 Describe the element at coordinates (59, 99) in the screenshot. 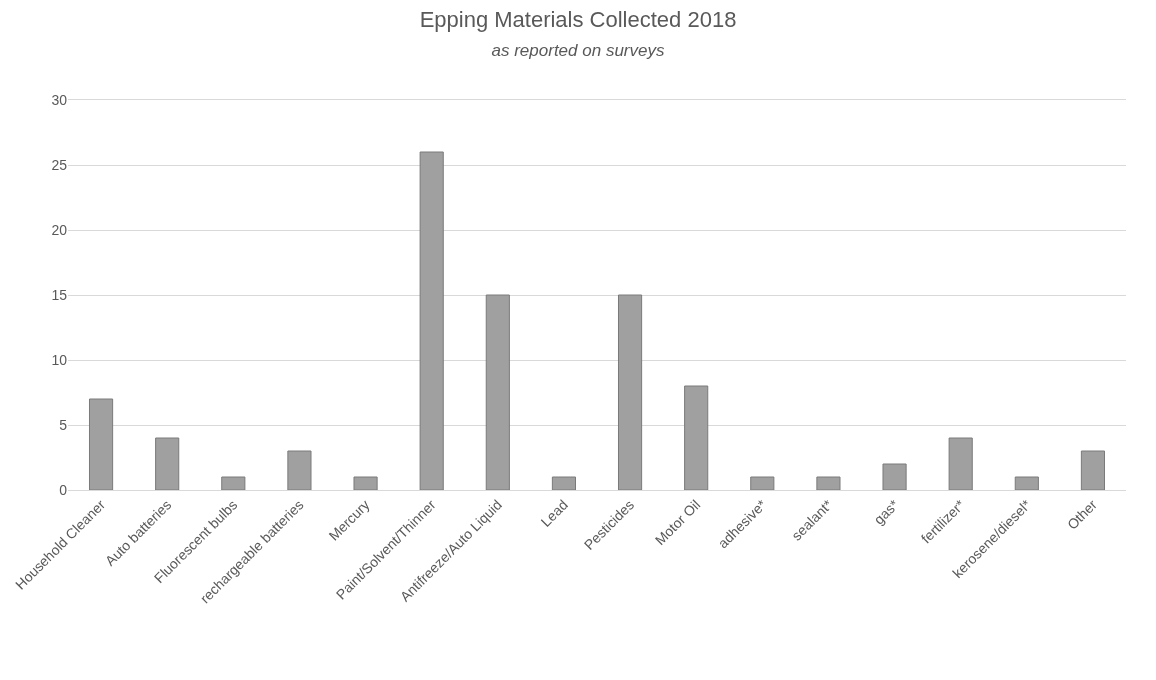

I see `y-tick-label: 30` at that location.